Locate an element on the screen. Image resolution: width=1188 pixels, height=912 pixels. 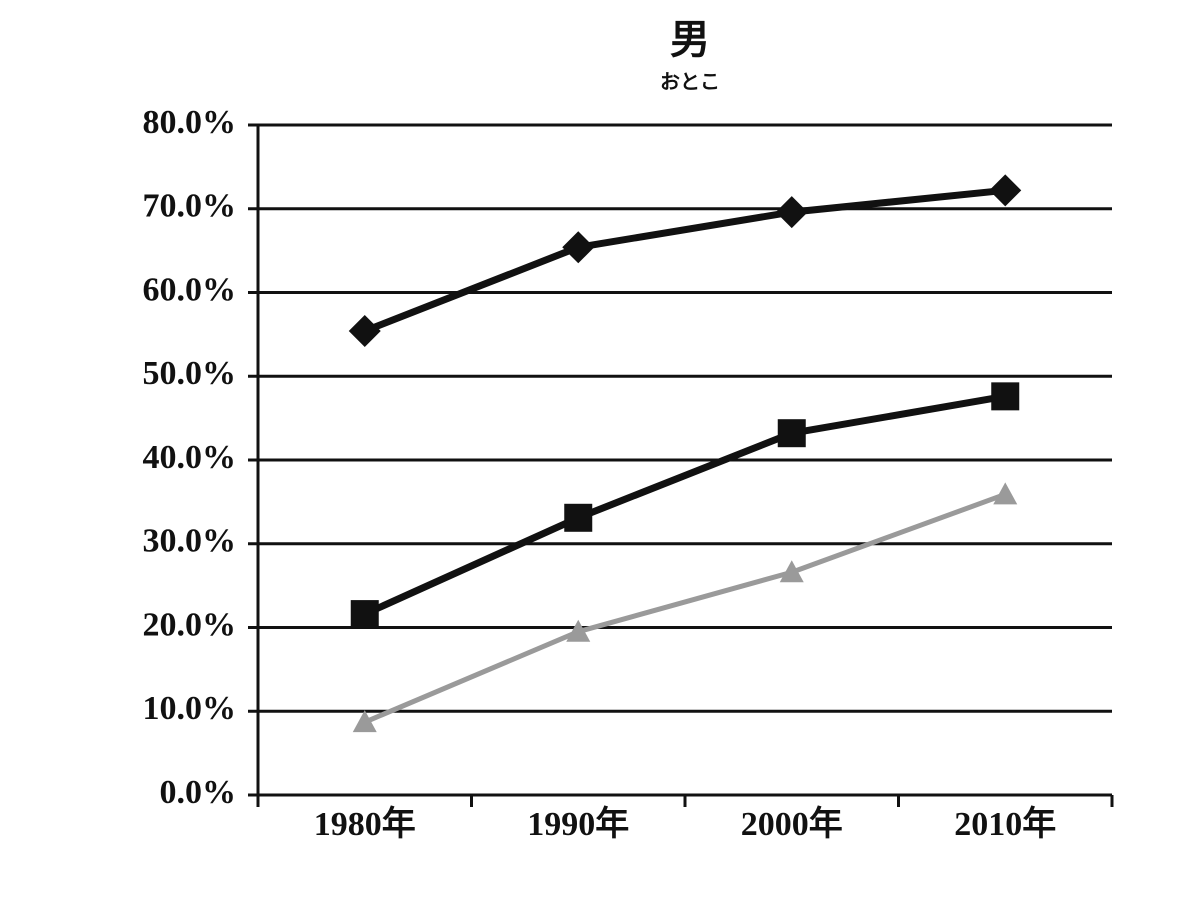
chart-subtitle: おとこ is located at coordinates (690, 82).